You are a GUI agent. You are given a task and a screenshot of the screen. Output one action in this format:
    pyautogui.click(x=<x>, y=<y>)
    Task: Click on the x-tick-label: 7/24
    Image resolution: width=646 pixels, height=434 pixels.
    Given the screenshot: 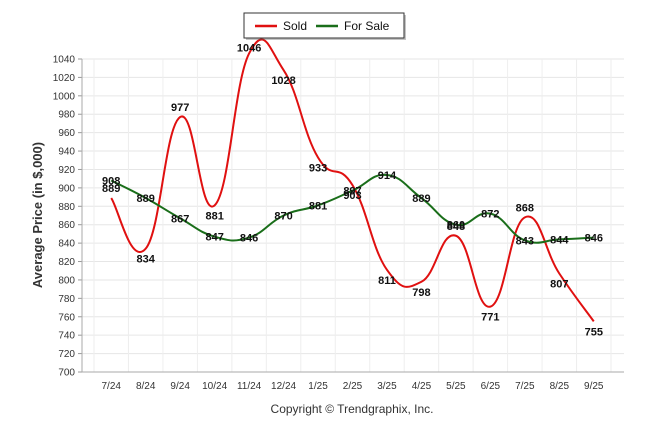 What is the action you would take?
    pyautogui.click(x=111, y=386)
    